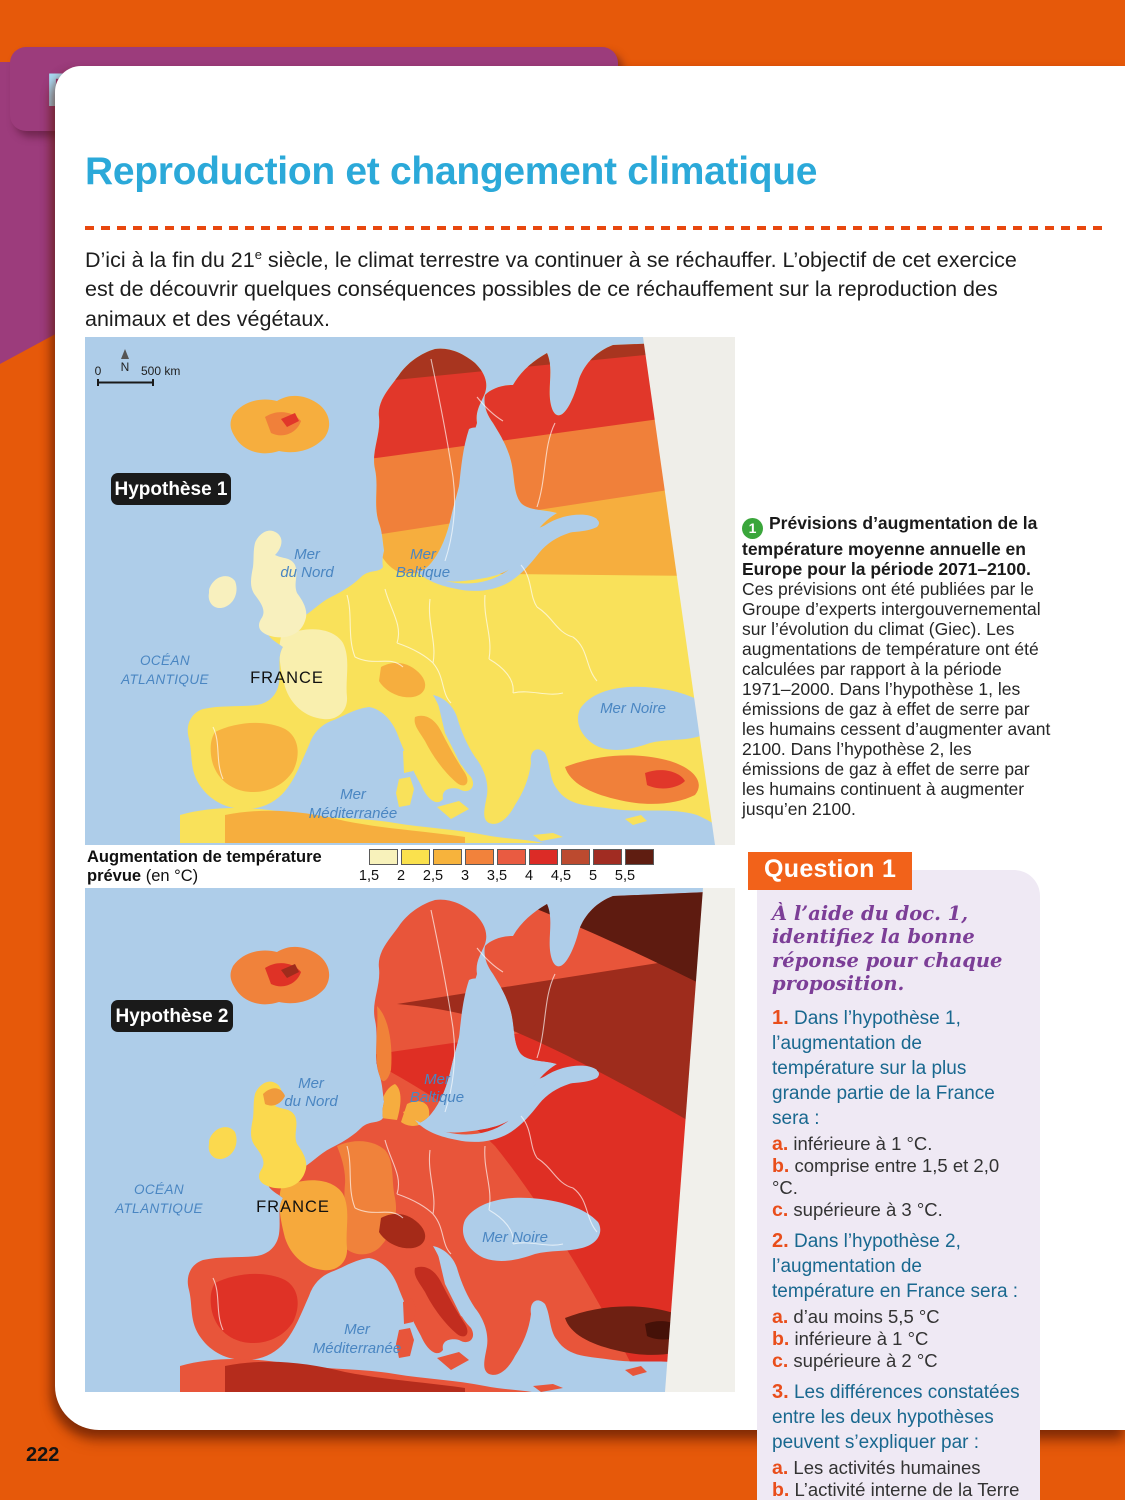 This screenshot has width=1125, height=1500. Describe the element at coordinates (752, 528) in the screenshot. I see `document-1-badge: 1` at that location.